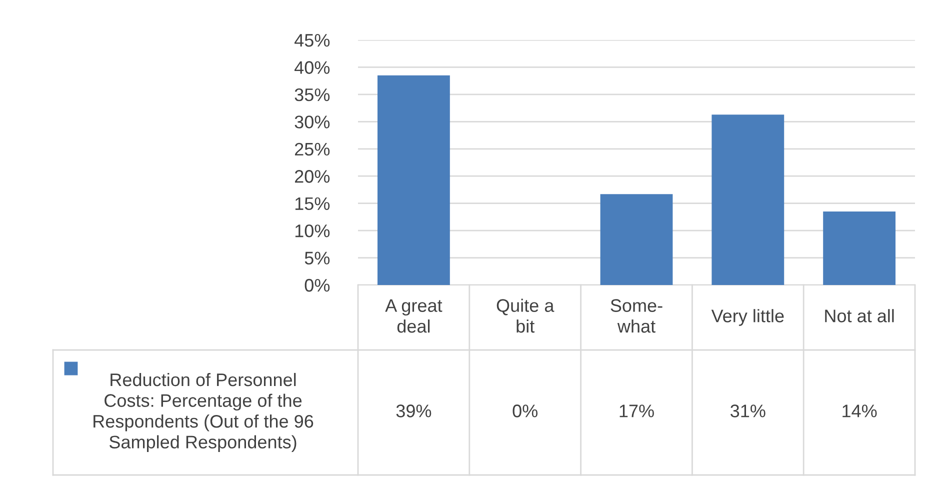 Image resolution: width=930 pixels, height=483 pixels. What do you see at coordinates (859, 411) in the screenshot?
I see `data-label: 14%` at bounding box center [859, 411].